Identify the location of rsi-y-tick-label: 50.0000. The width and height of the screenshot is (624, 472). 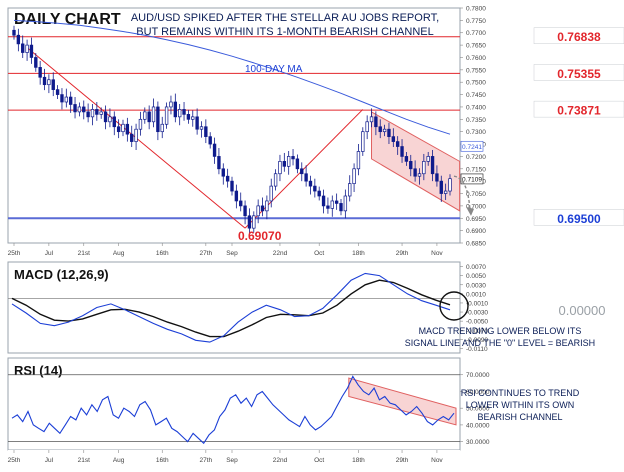
(478, 409).